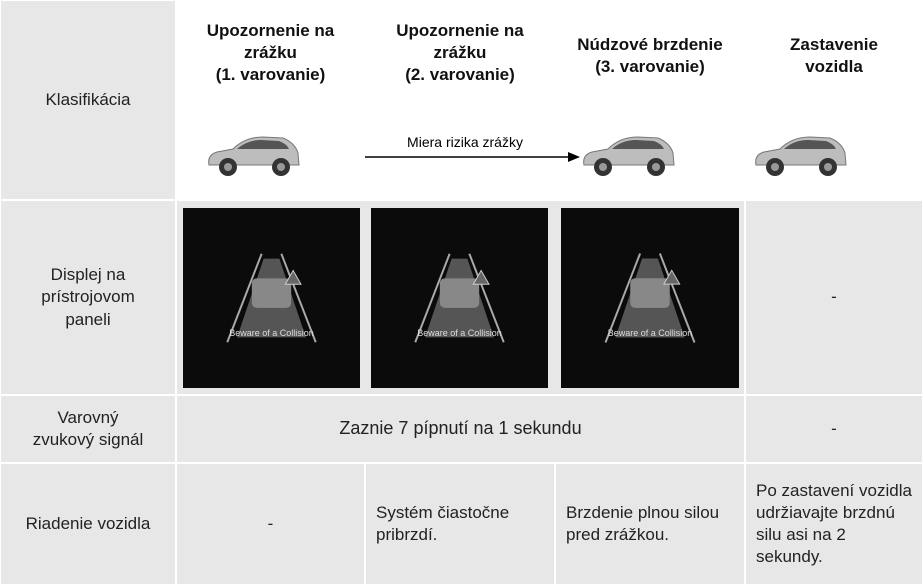 The image size is (923, 585). I want to click on column-title: Núdzové brzdenie (3. varovanie), so click(650, 56).